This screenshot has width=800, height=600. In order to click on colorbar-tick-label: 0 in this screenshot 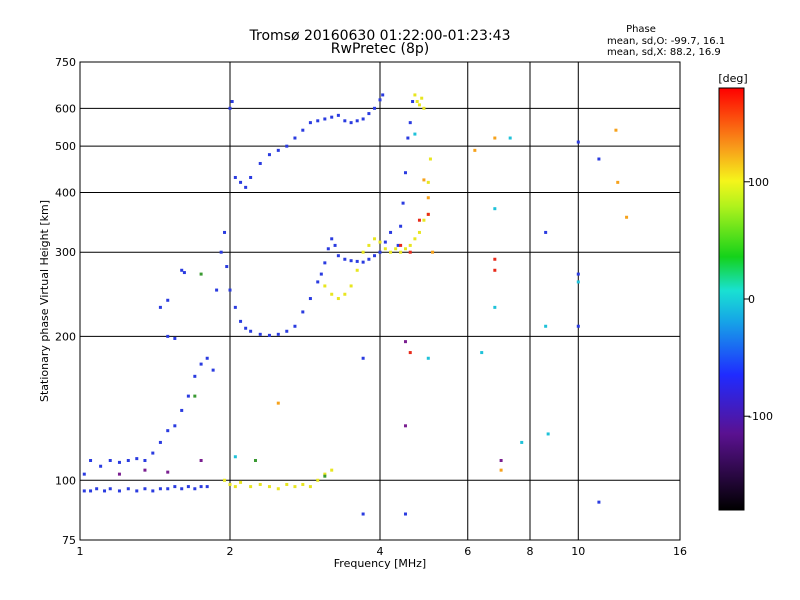, I will do `click(751, 299)`.